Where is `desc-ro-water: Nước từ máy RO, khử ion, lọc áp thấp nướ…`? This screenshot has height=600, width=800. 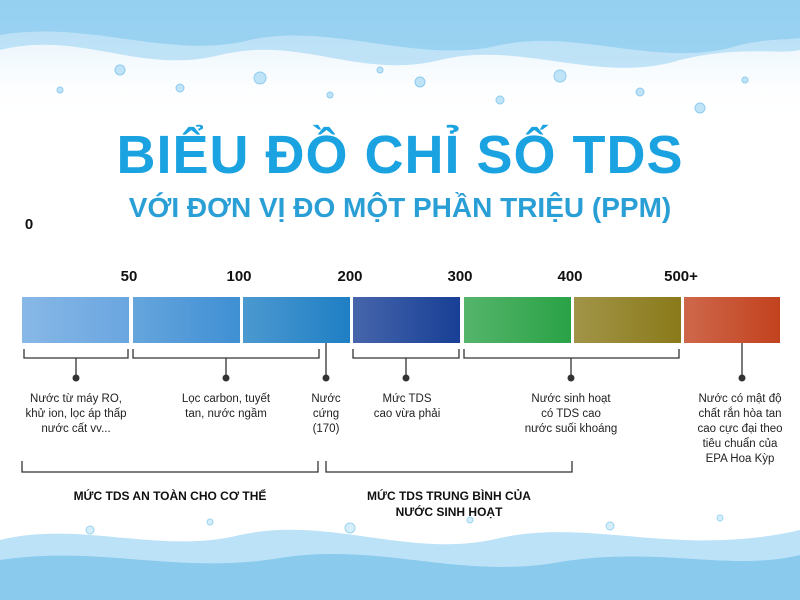
desc-ro-water: Nước từ máy RO, khử ion, lọc áp thấp nướ… is located at coordinates (76, 414).